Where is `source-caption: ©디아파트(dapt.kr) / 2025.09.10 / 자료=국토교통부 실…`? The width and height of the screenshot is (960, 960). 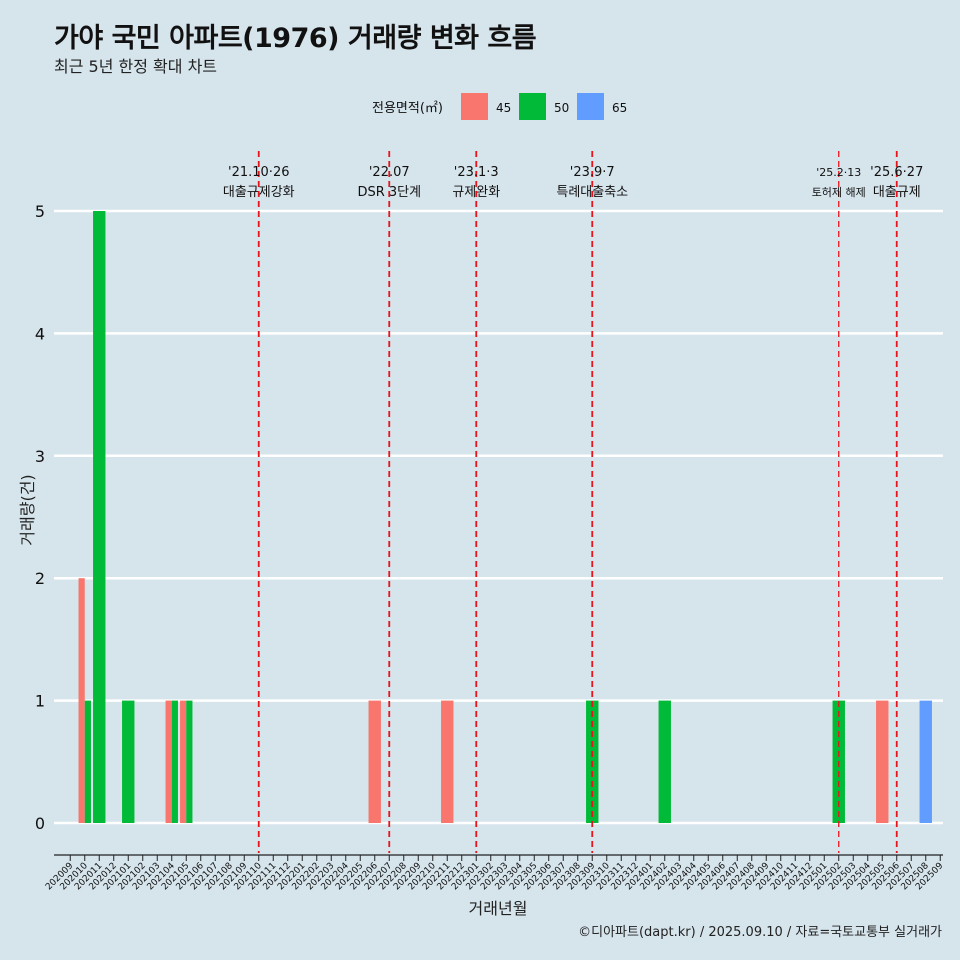 source-caption: ©디아파트(dapt.kr) / 2025.09.10 / 자료=국토교통부 실… is located at coordinates (760, 932).